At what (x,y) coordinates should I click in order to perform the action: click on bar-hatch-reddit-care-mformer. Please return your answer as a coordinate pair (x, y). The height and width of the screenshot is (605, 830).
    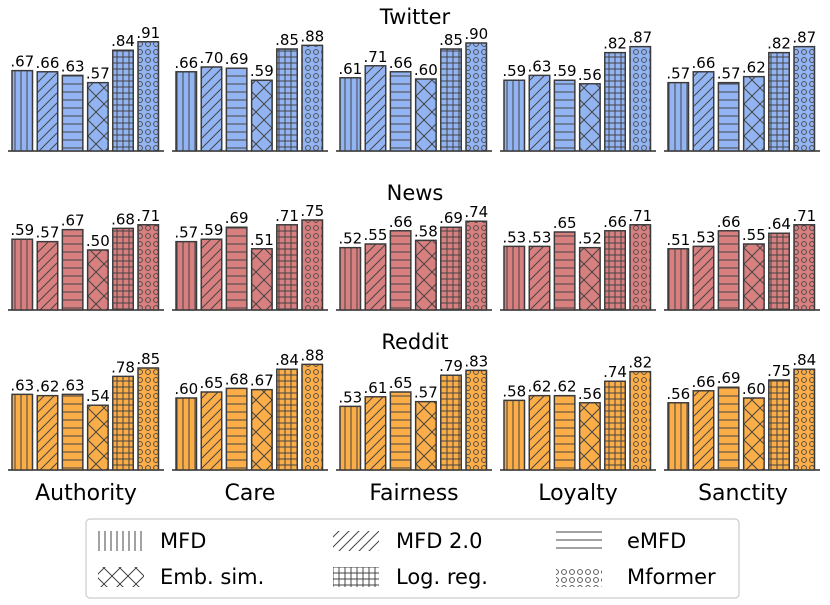
    Looking at the image, I should click on (312, 417).